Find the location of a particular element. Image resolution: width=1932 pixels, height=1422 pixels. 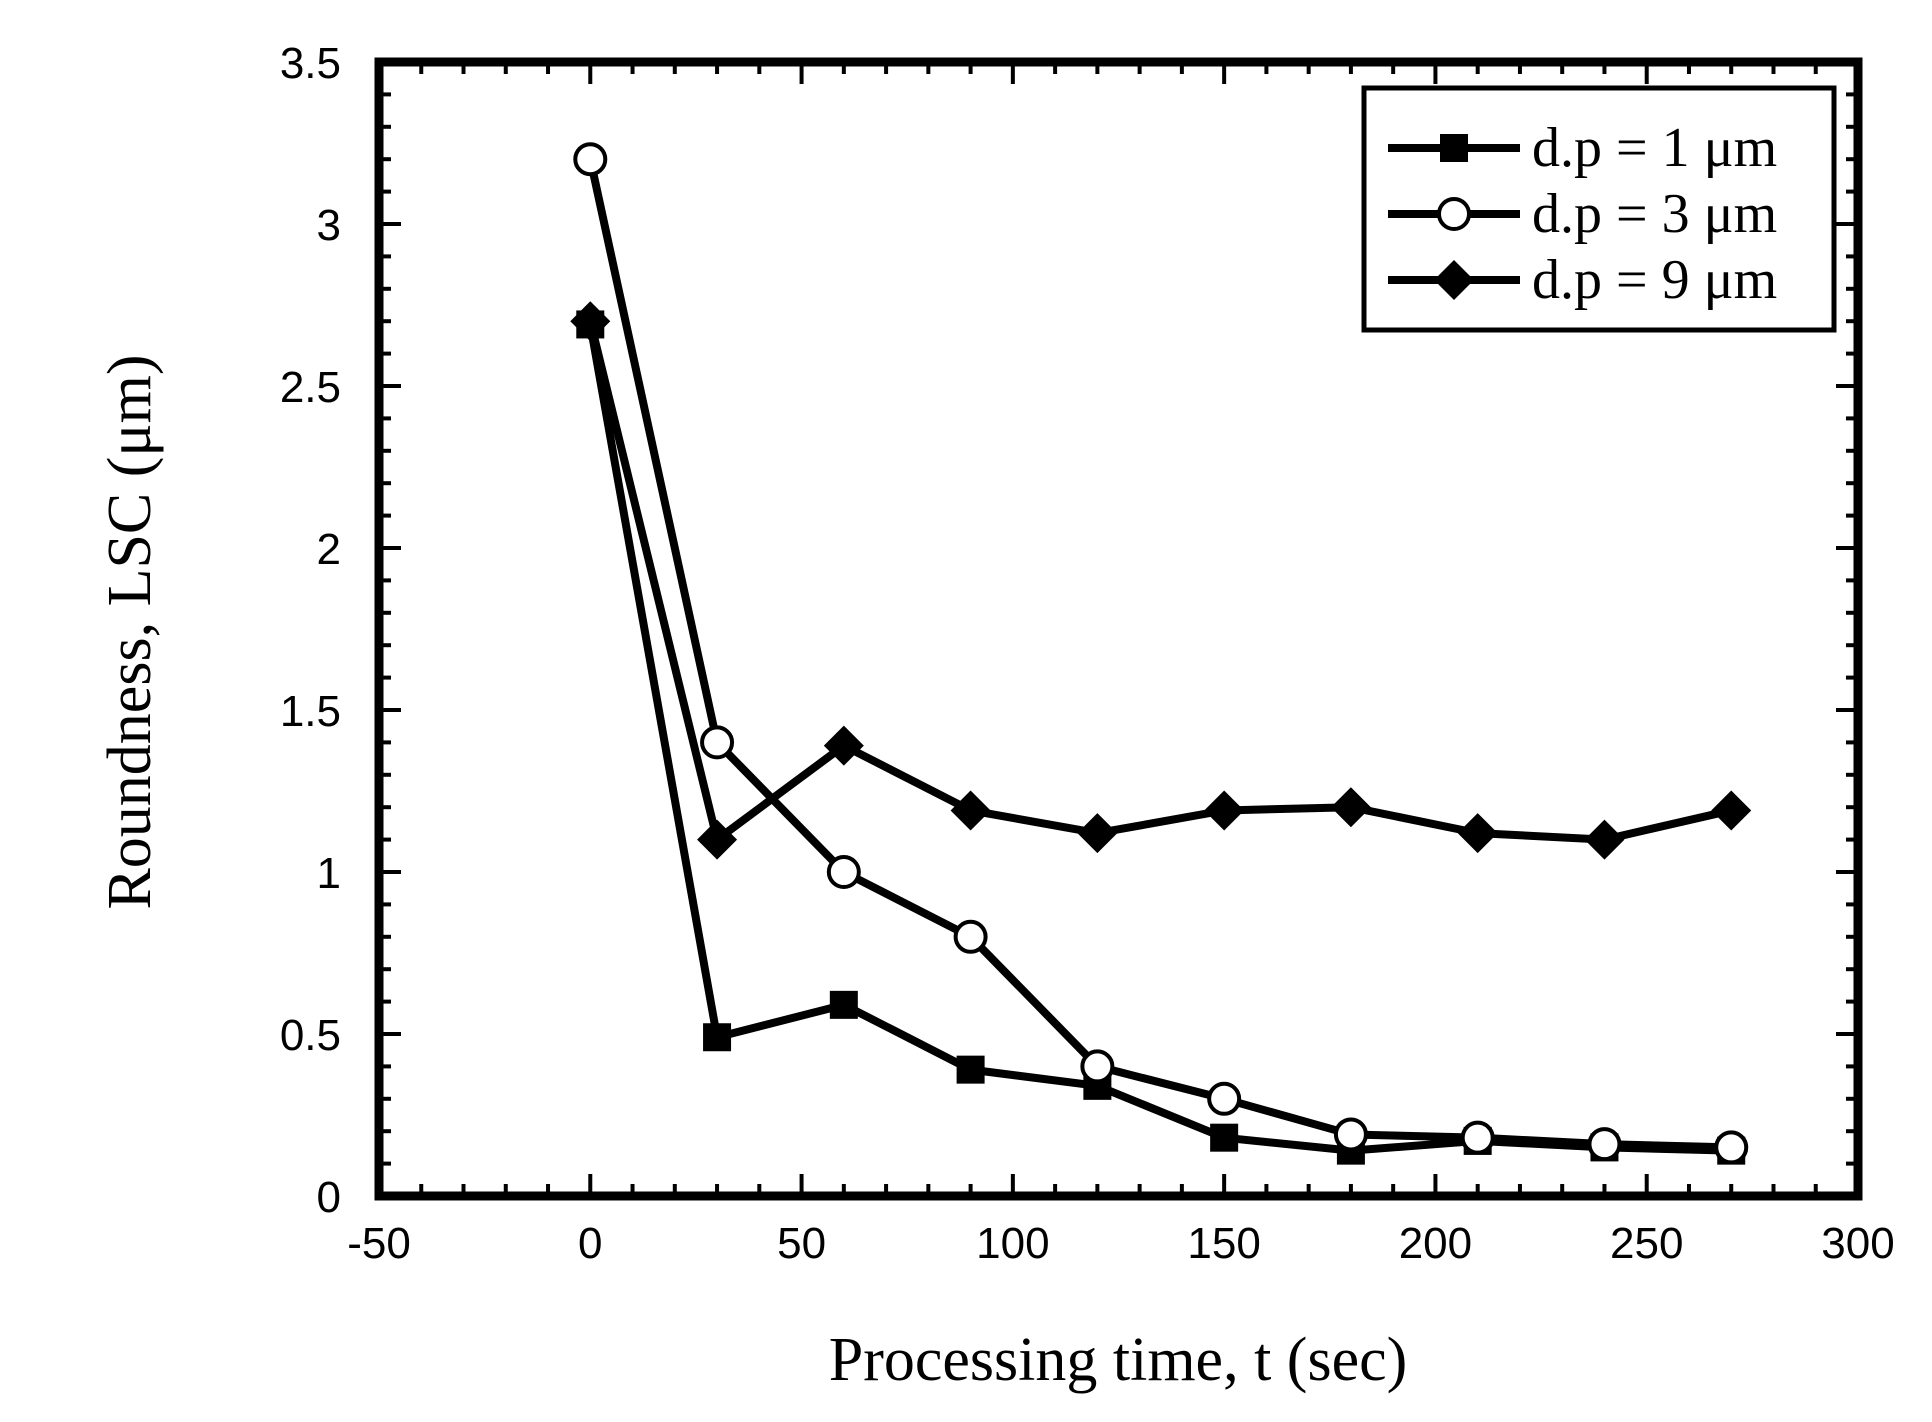

x-tick-label: 250 is located at coordinates (1646, 1243).